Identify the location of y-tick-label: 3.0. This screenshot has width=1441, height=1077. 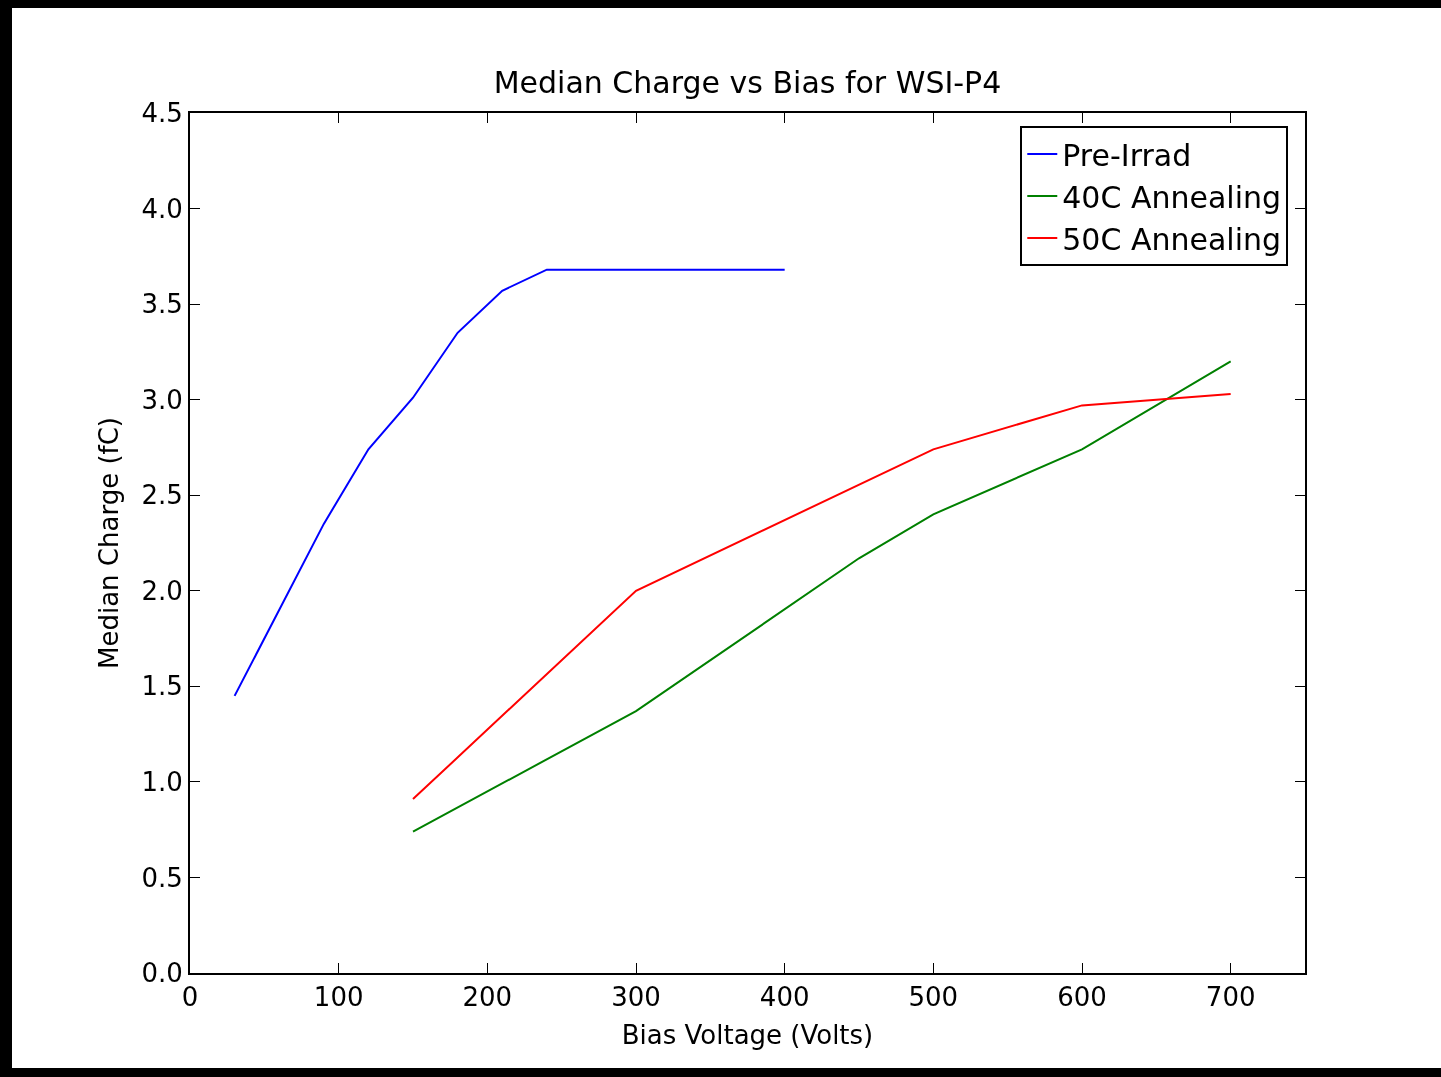
(162, 399).